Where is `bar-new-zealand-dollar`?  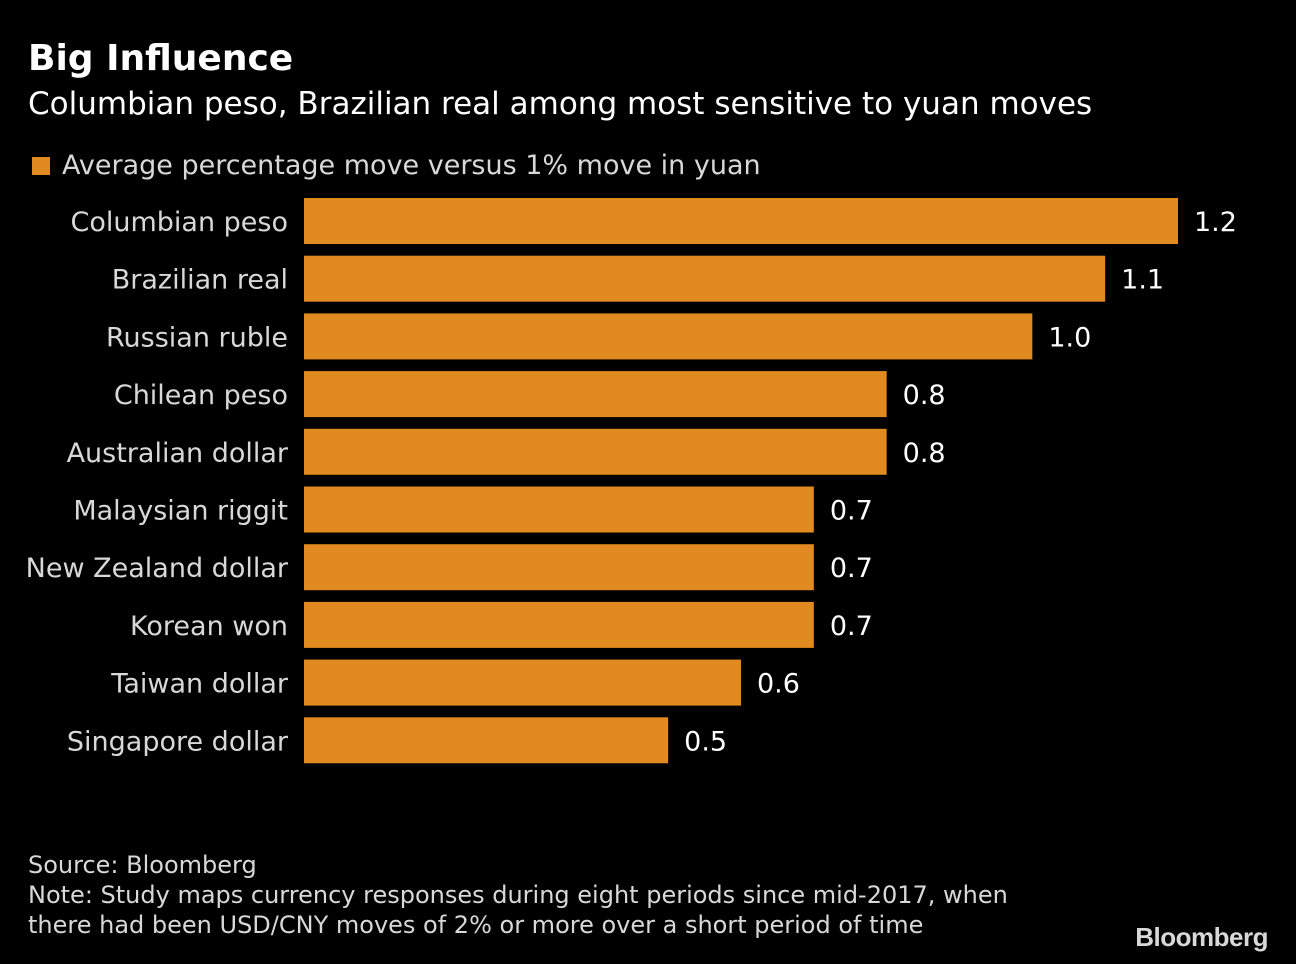 bar-new-zealand-dollar is located at coordinates (559, 567).